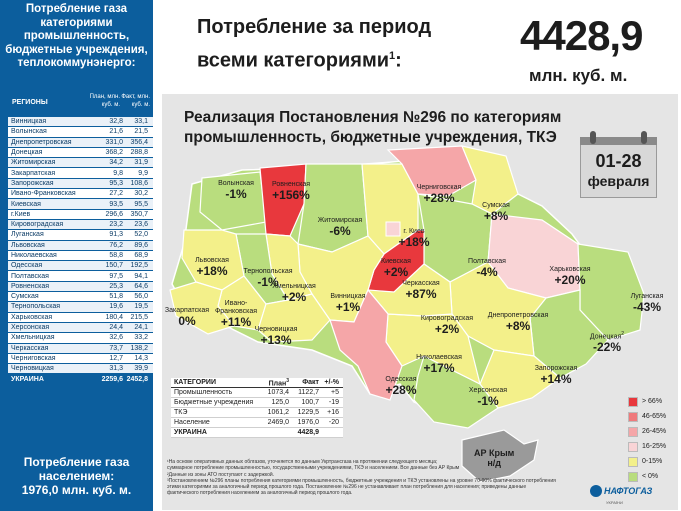 The width and height of the screenshot is (681, 511). Describe the element at coordinates (80, 369) in the screenshot. I see `table-row: Черновицкая 31,3 39,9` at that location.